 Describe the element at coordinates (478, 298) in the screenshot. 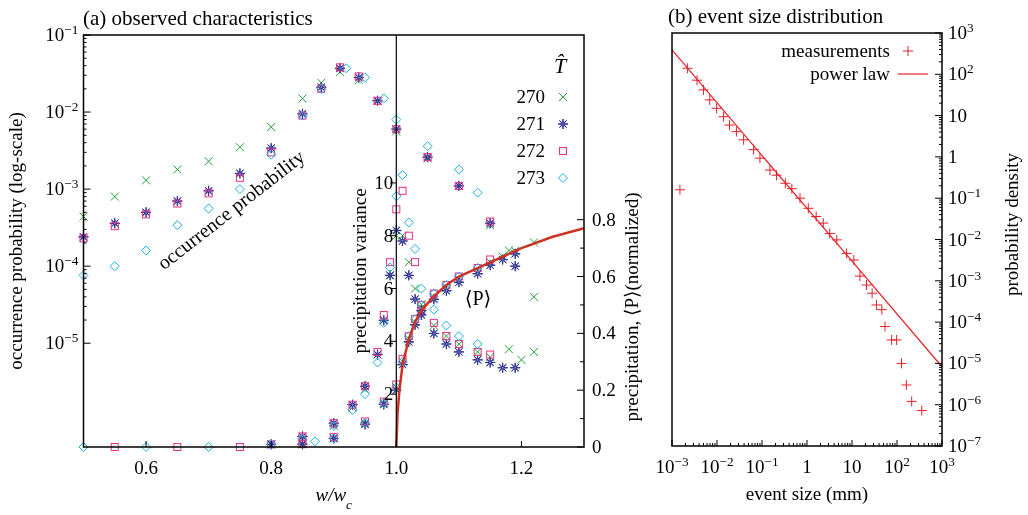

I see `annotation: ⟨P⟩` at that location.